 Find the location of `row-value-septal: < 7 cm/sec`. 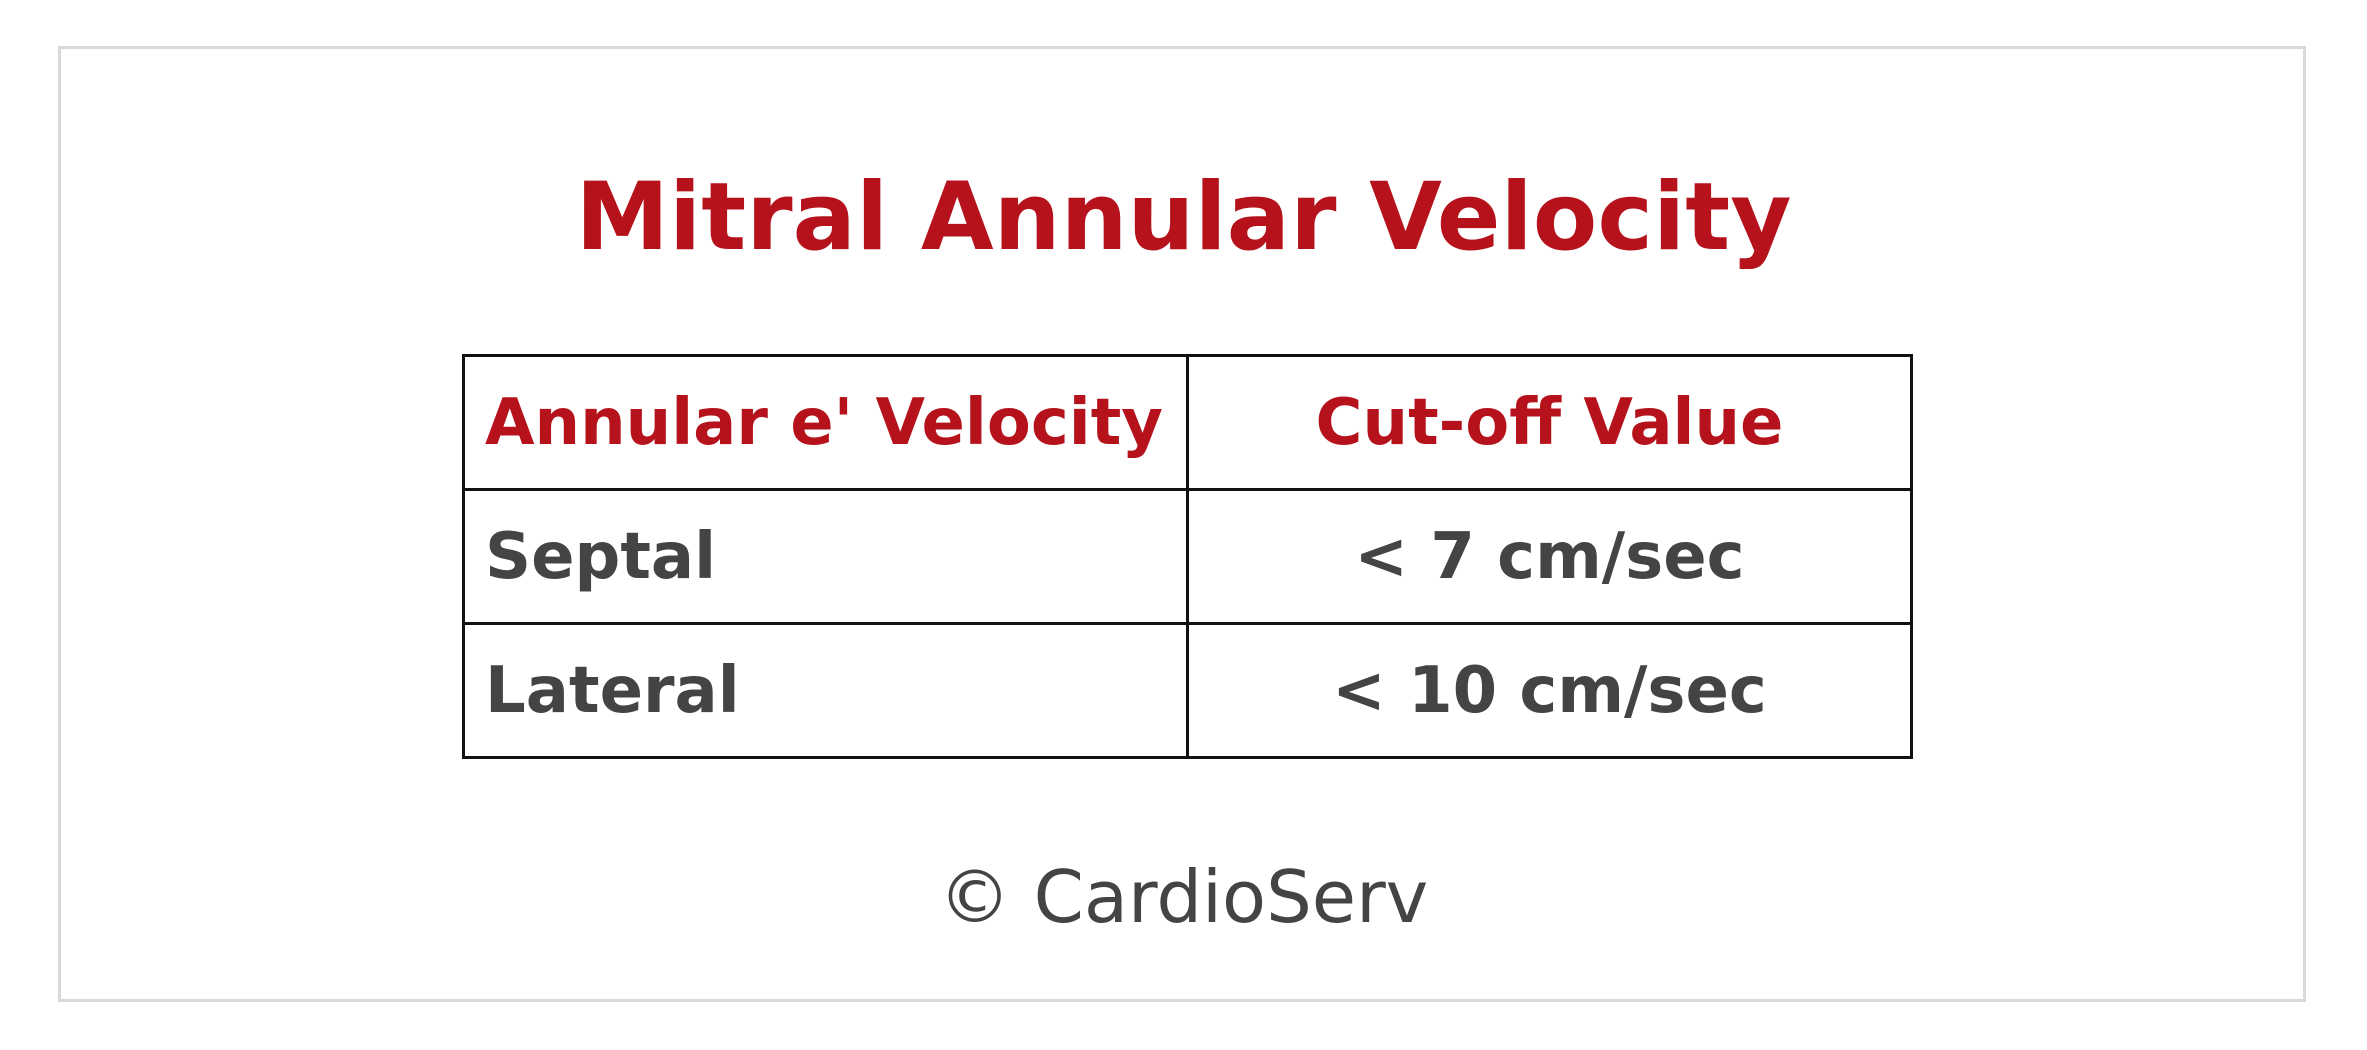

row-value-septal: < 7 cm/sec is located at coordinates (1549, 556).